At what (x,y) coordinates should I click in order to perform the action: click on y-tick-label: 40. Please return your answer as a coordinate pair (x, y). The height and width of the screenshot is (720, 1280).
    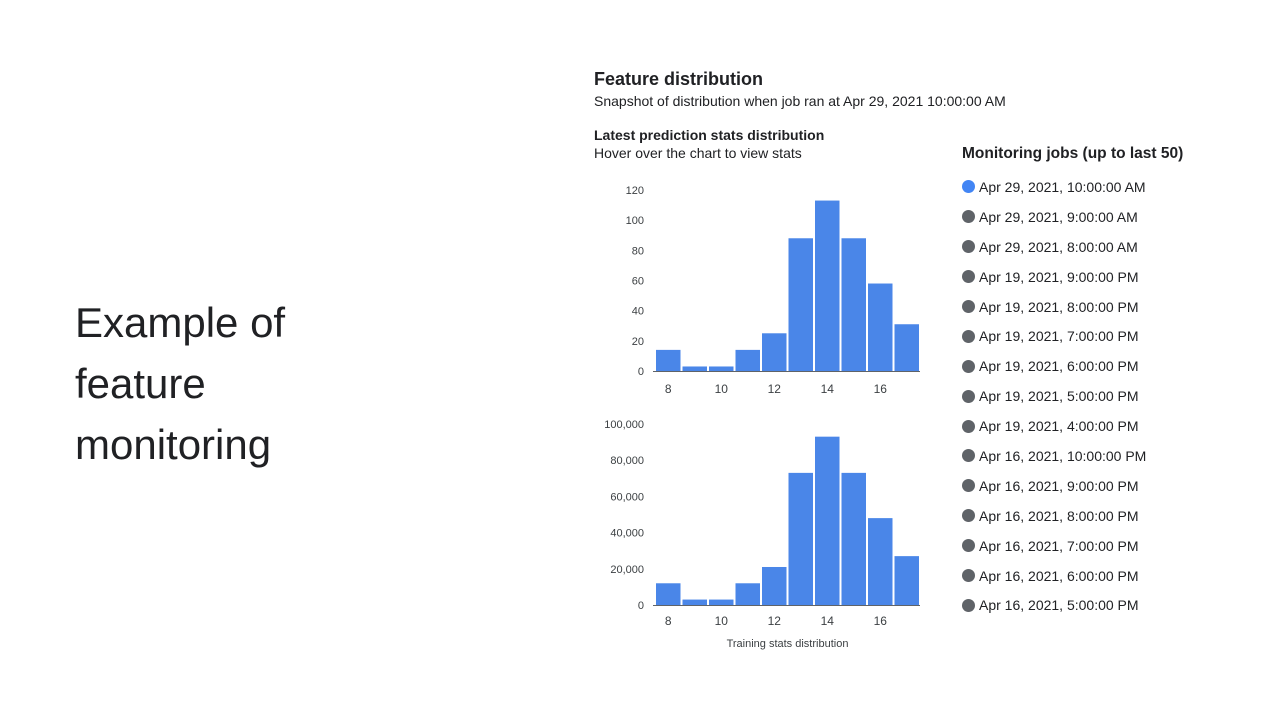
    Looking at the image, I should click on (638, 312).